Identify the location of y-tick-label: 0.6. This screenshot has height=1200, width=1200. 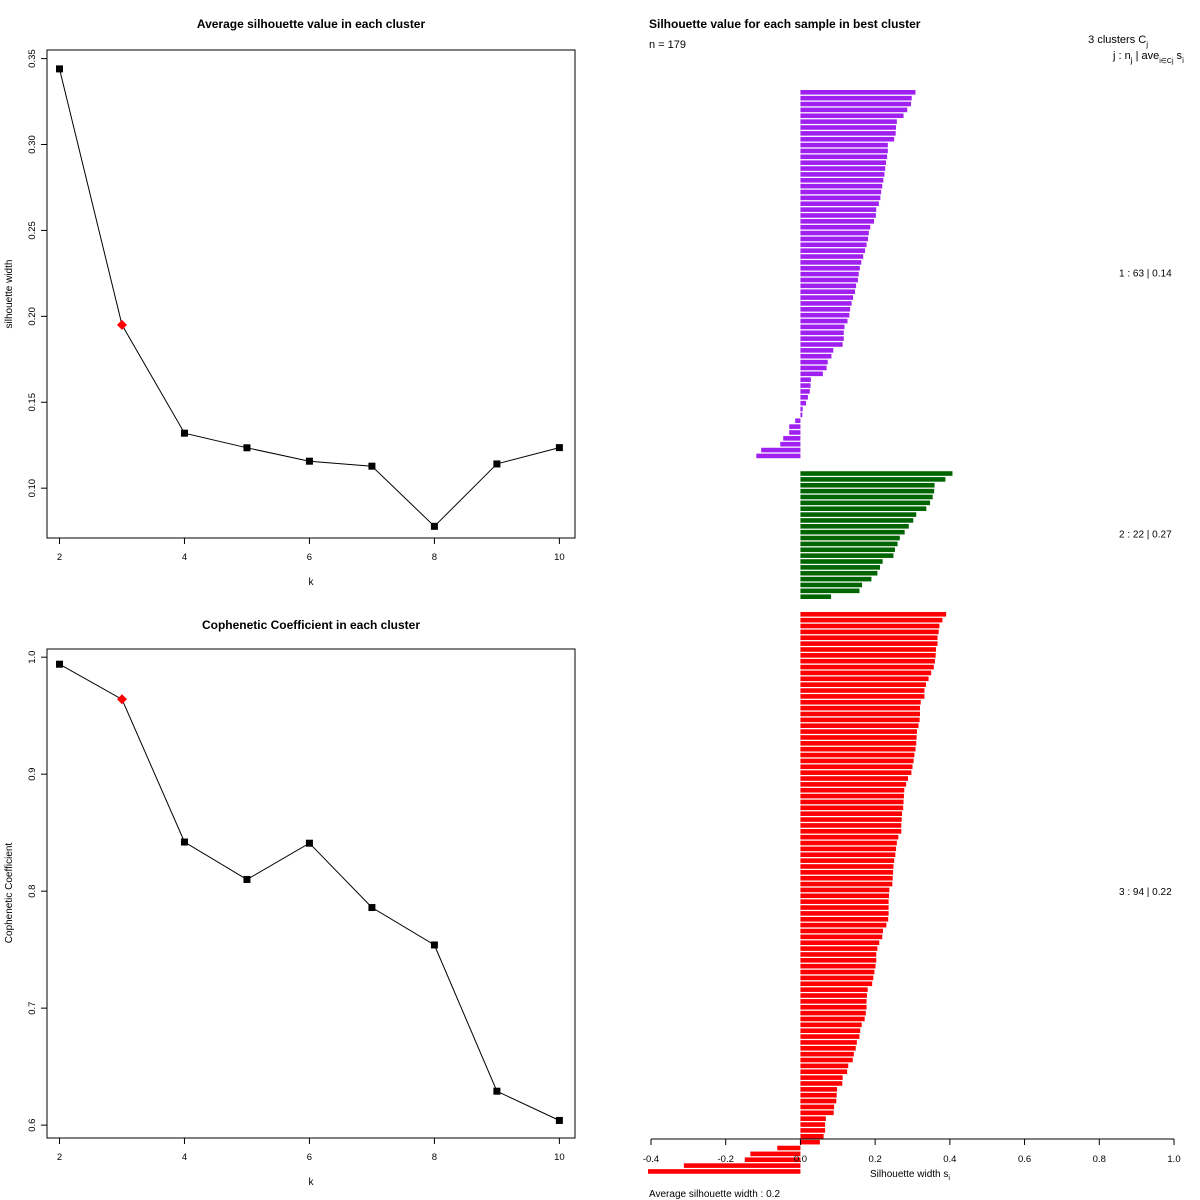
(32, 1125).